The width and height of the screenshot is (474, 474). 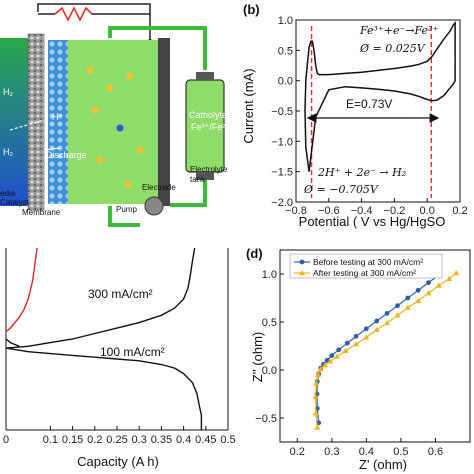 I want to click on panel-b-xtick-label: −0.4, so click(x=362, y=211).